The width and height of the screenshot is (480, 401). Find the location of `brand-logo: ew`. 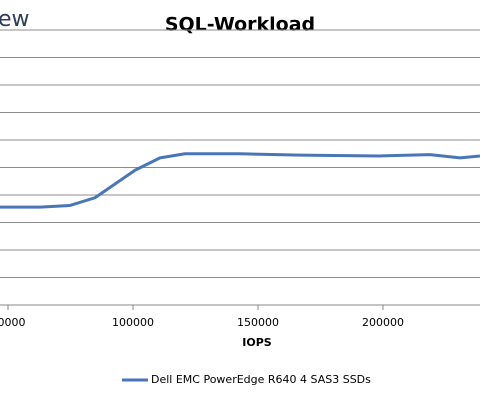

brand-logo: ew is located at coordinates (15, 19).